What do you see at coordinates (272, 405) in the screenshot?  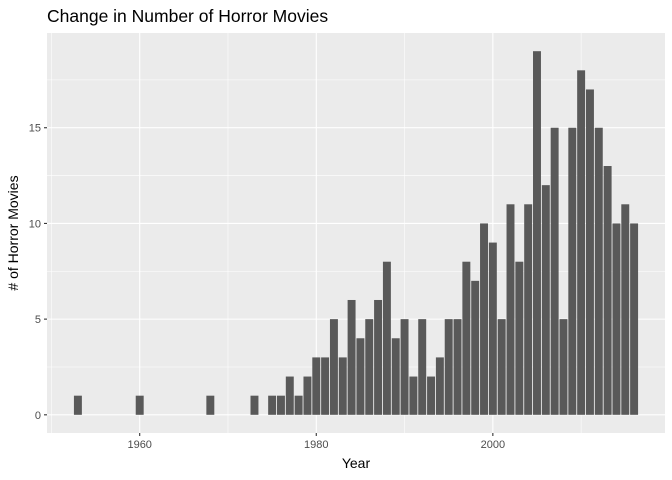 I see `bar-1975` at bounding box center [272, 405].